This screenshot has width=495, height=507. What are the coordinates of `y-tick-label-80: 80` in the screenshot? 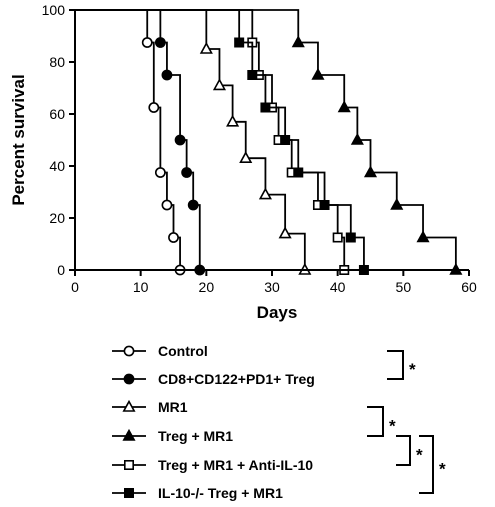 It's located at (57, 62).